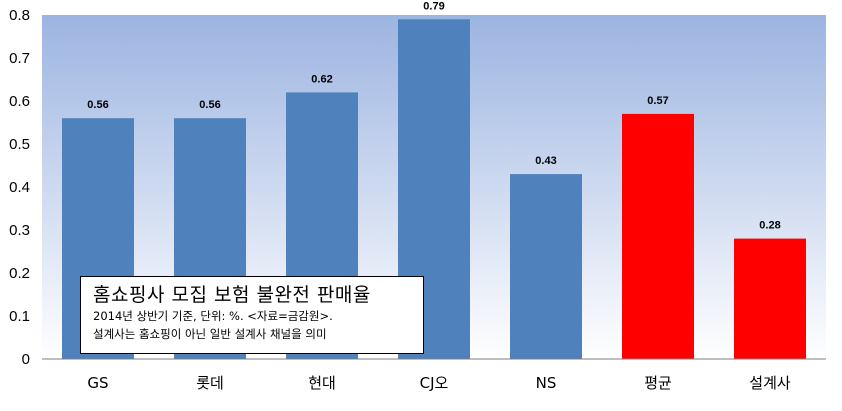  Describe the element at coordinates (321, 79) in the screenshot. I see `data-label-2: 0.62` at that location.